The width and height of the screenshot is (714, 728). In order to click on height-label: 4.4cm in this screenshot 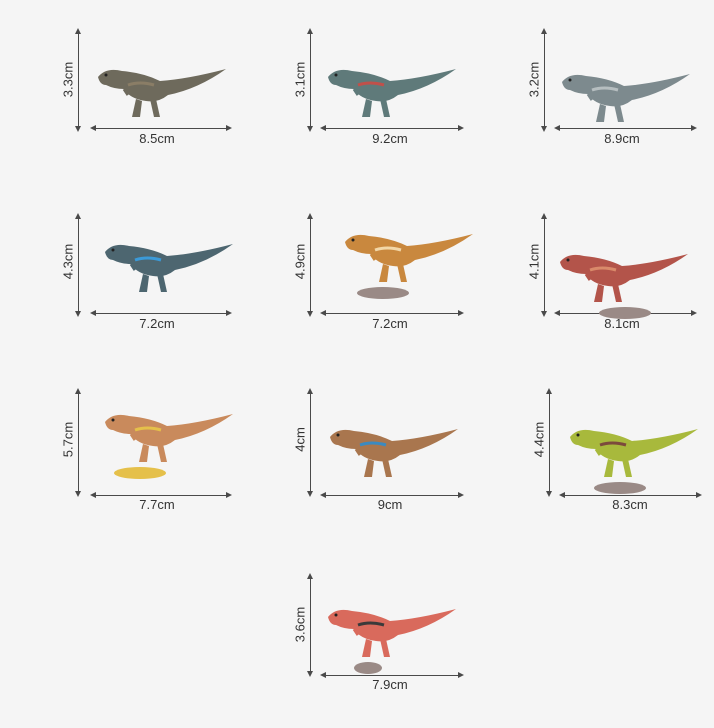, I will do `click(539, 439)`.